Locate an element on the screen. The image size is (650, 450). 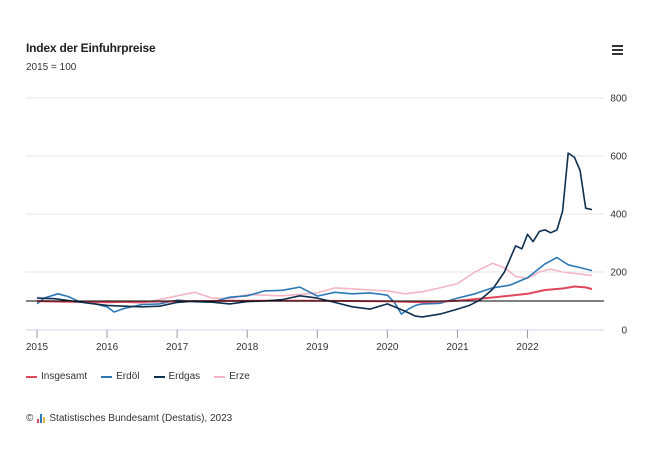
legend-label-erze: Erze is located at coordinates (239, 376).